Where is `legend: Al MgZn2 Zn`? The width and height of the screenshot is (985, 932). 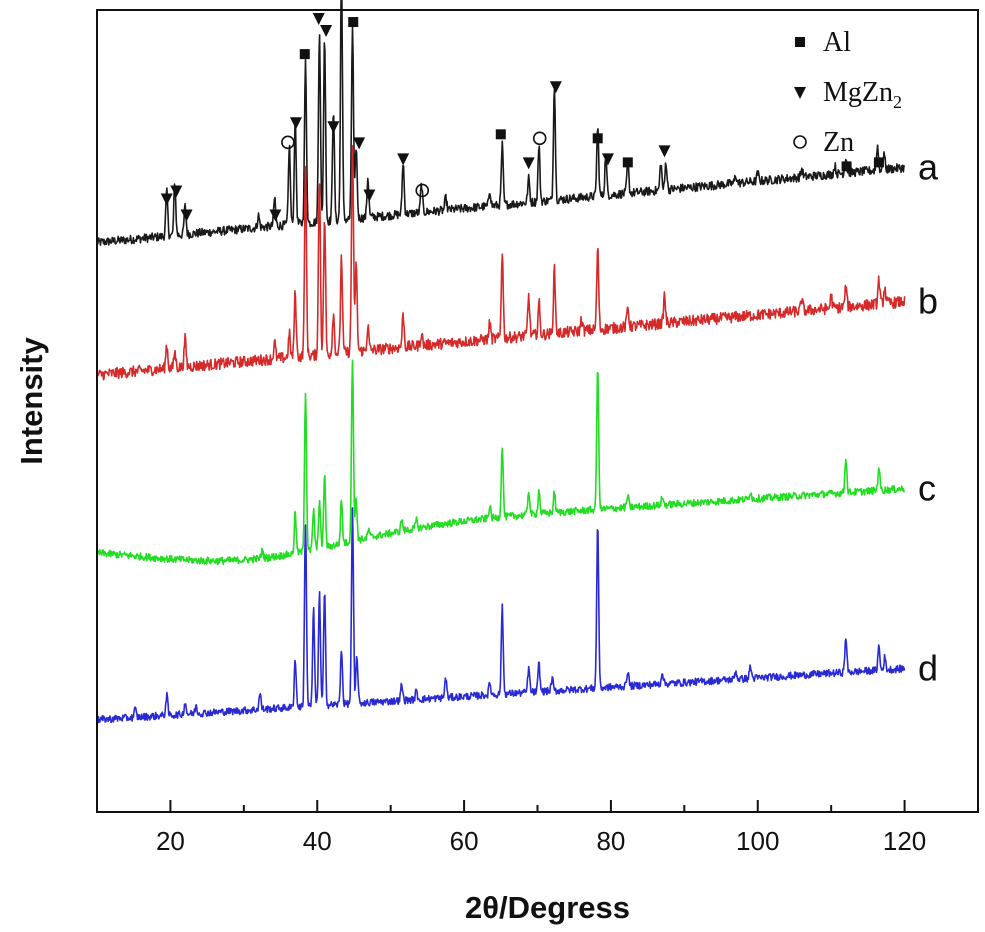 legend: Al MgZn2 Zn is located at coordinates (847, 92).